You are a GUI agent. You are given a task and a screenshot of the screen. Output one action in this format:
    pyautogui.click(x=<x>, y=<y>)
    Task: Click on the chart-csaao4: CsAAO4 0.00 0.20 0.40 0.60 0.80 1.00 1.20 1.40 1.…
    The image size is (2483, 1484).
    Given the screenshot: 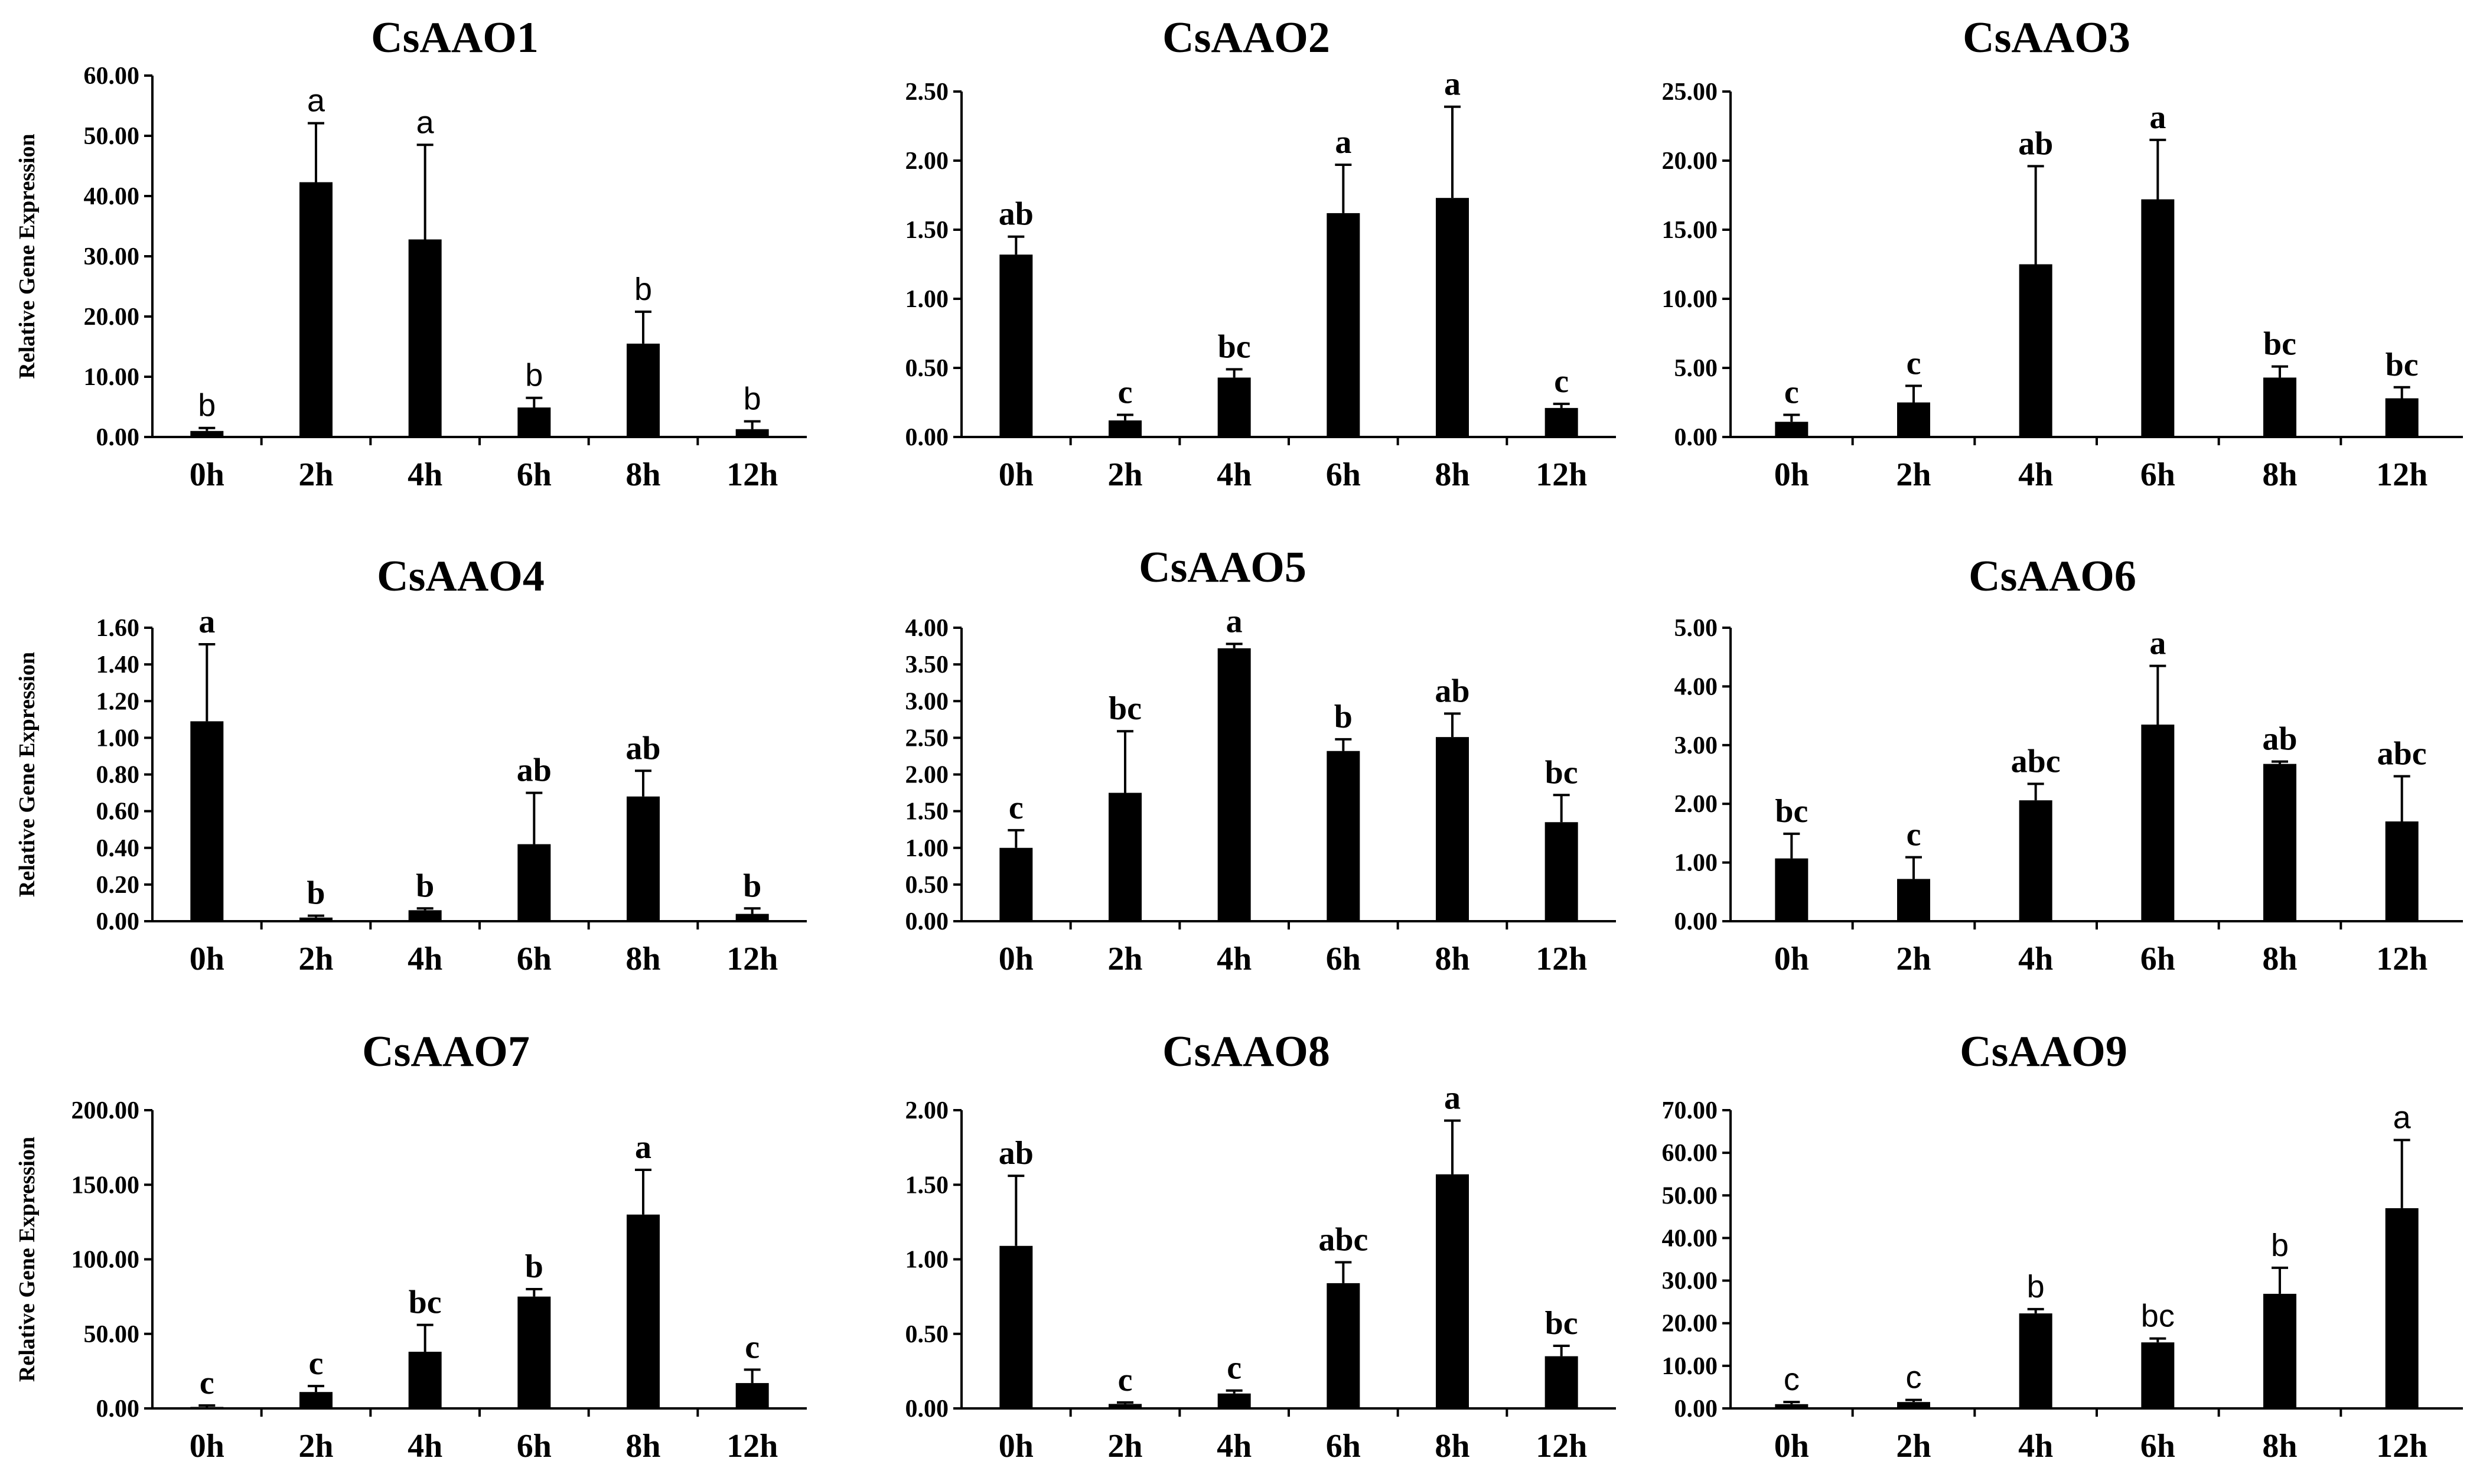 What is the action you would take?
    pyautogui.click(x=411, y=764)
    